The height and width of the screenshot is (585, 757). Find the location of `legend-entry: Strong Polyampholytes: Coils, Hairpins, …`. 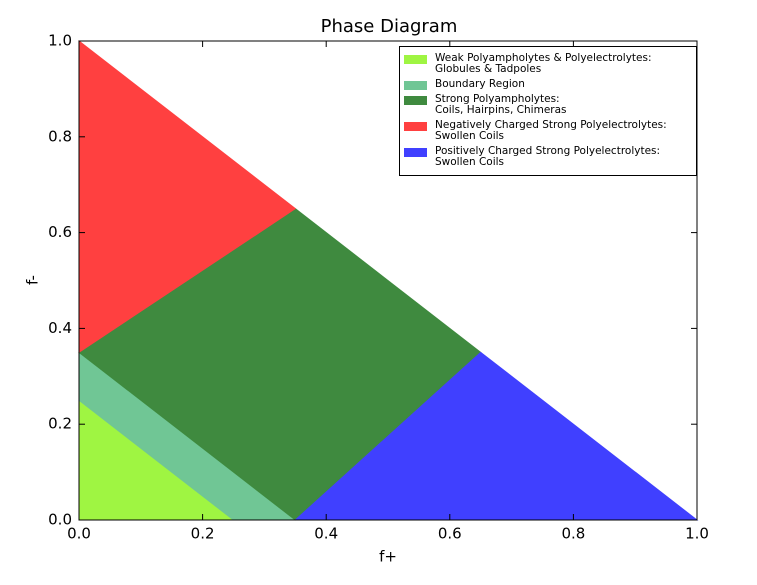

legend-entry: Strong Polyampholytes: Coils, Hairpins, … is located at coordinates (550, 105).